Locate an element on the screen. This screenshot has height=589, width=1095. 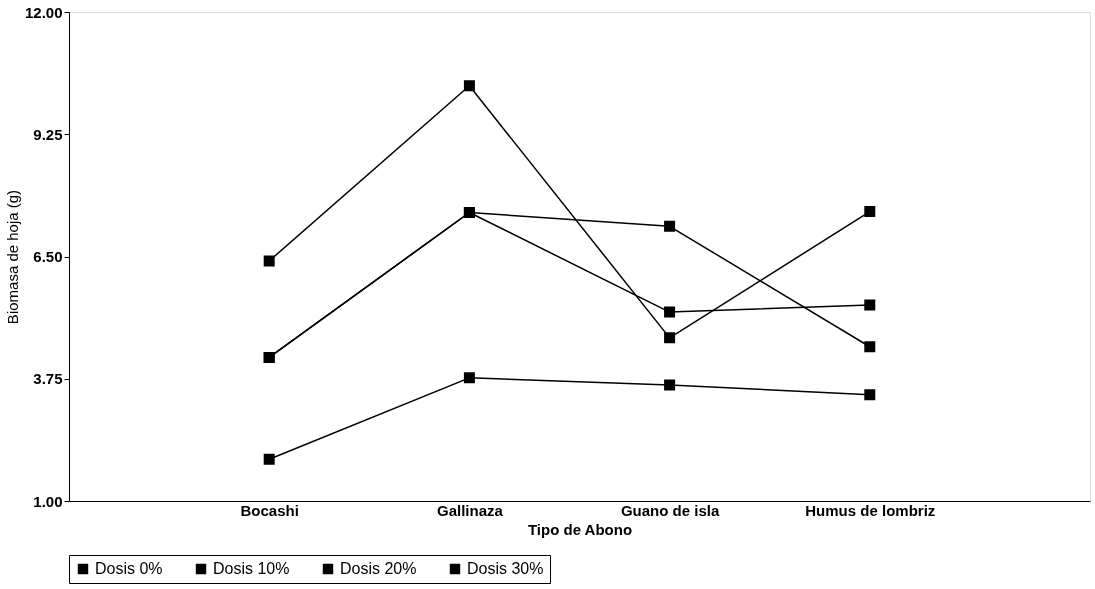
legend-label: Dosis 10% is located at coordinates (251, 568).